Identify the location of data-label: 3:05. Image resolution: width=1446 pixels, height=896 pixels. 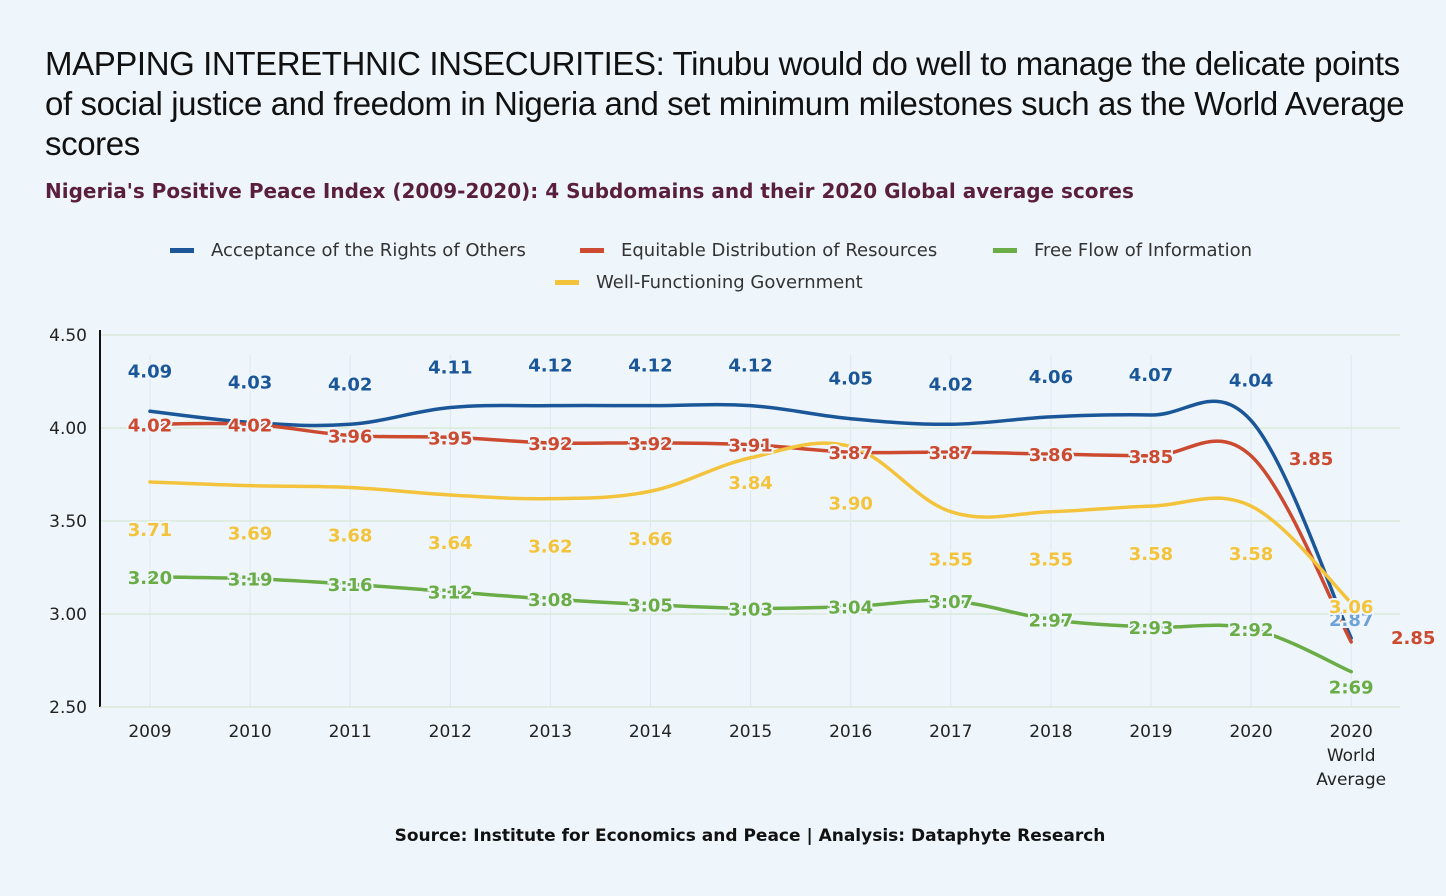
(650, 606).